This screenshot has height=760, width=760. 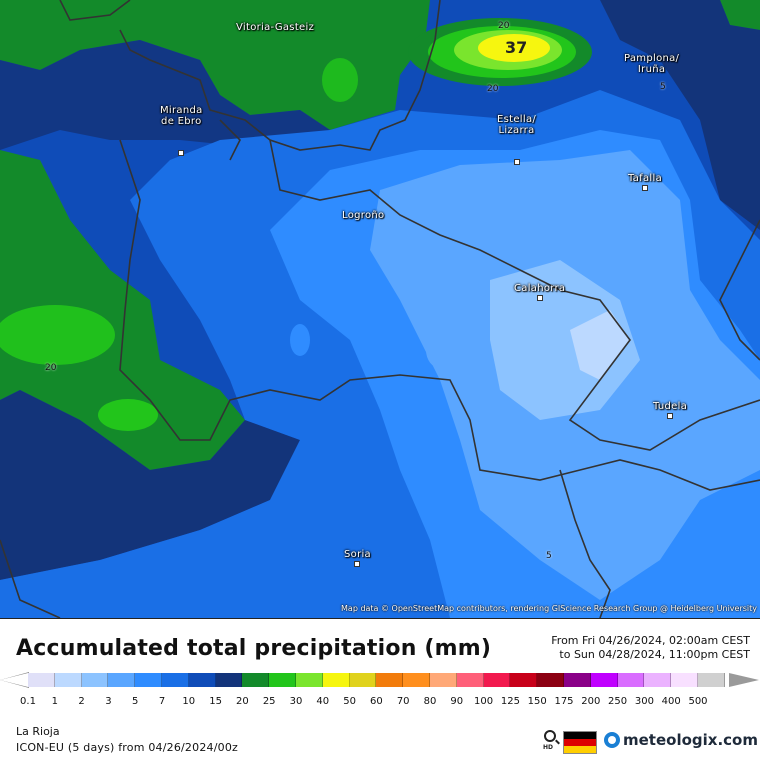 I want to click on legend-tick-label: 3, so click(x=108, y=701).